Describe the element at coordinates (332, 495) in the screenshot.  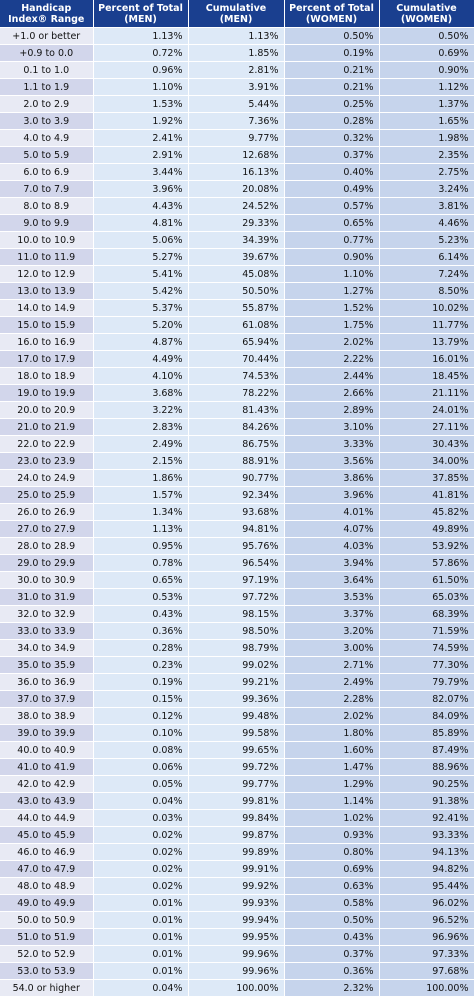
I see `percent-women-cell: 3.96%` at that location.